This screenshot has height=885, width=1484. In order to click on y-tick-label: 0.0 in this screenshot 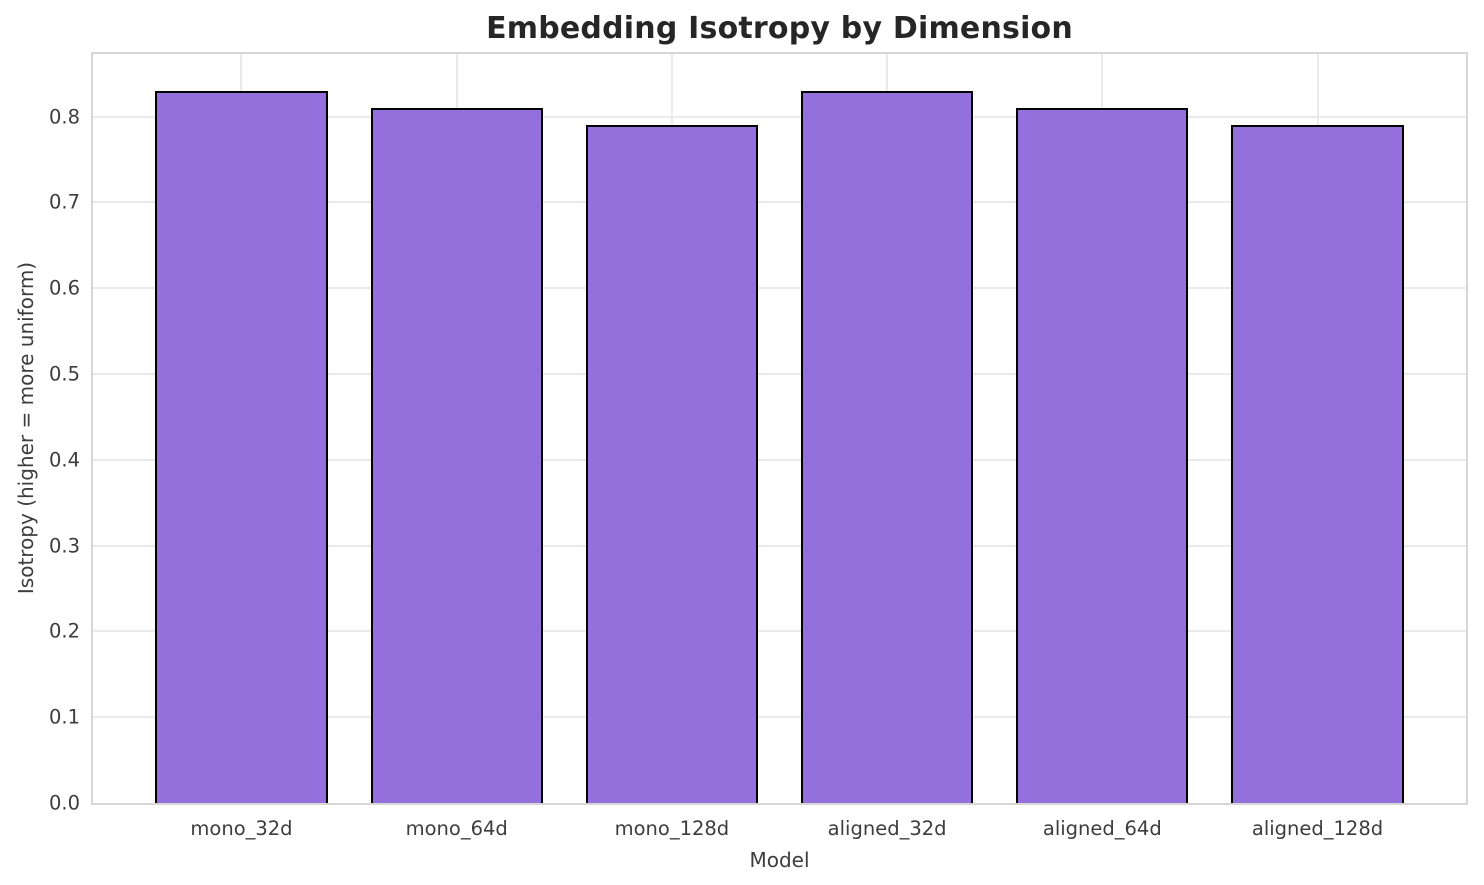, I will do `click(64, 803)`.